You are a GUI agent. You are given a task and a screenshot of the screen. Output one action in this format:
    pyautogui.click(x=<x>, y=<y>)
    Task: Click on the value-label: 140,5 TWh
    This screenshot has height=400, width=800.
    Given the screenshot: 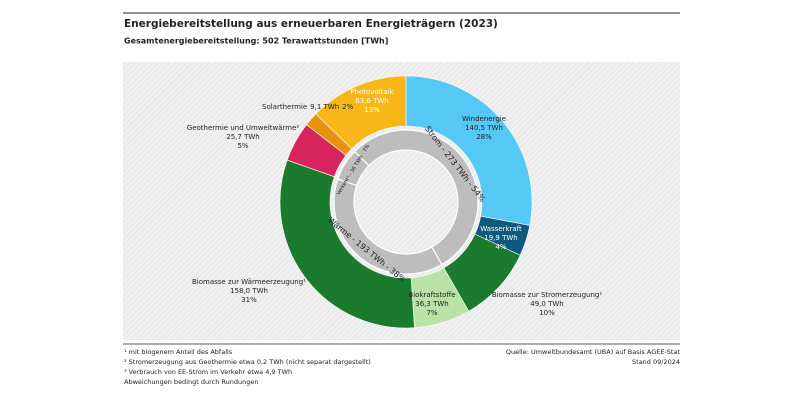 What is the action you would take?
    pyautogui.click(x=484, y=128)
    